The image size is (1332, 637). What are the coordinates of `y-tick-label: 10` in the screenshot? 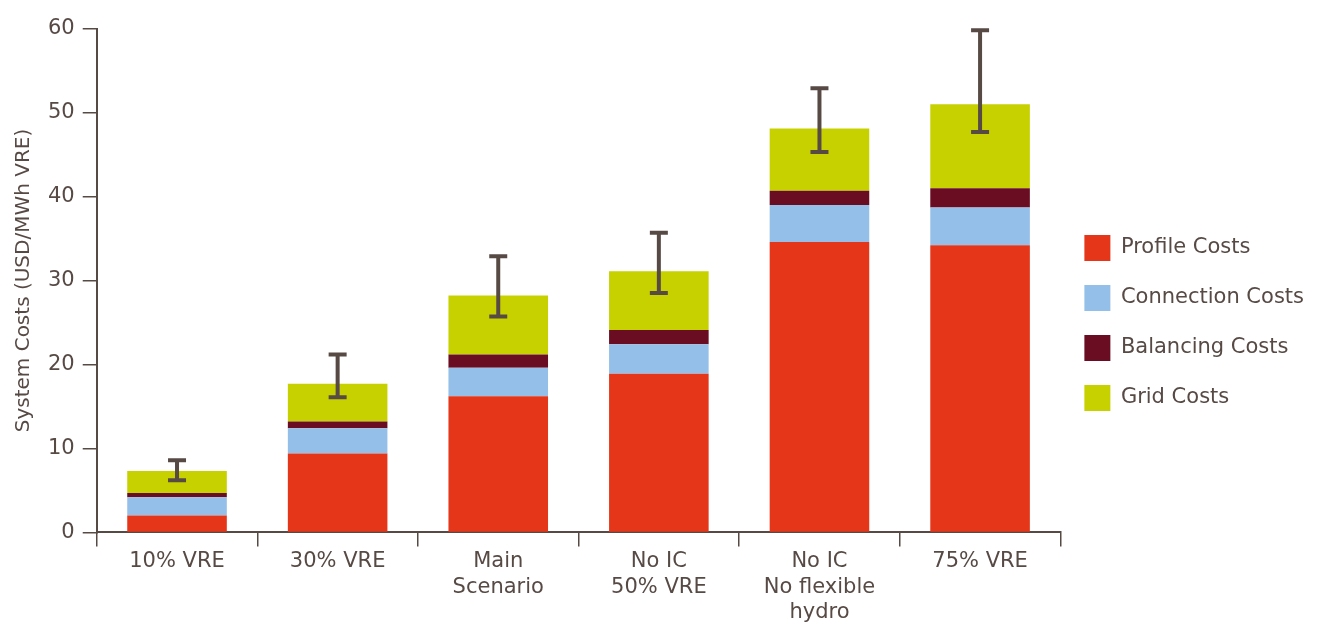 It's located at (61, 446).